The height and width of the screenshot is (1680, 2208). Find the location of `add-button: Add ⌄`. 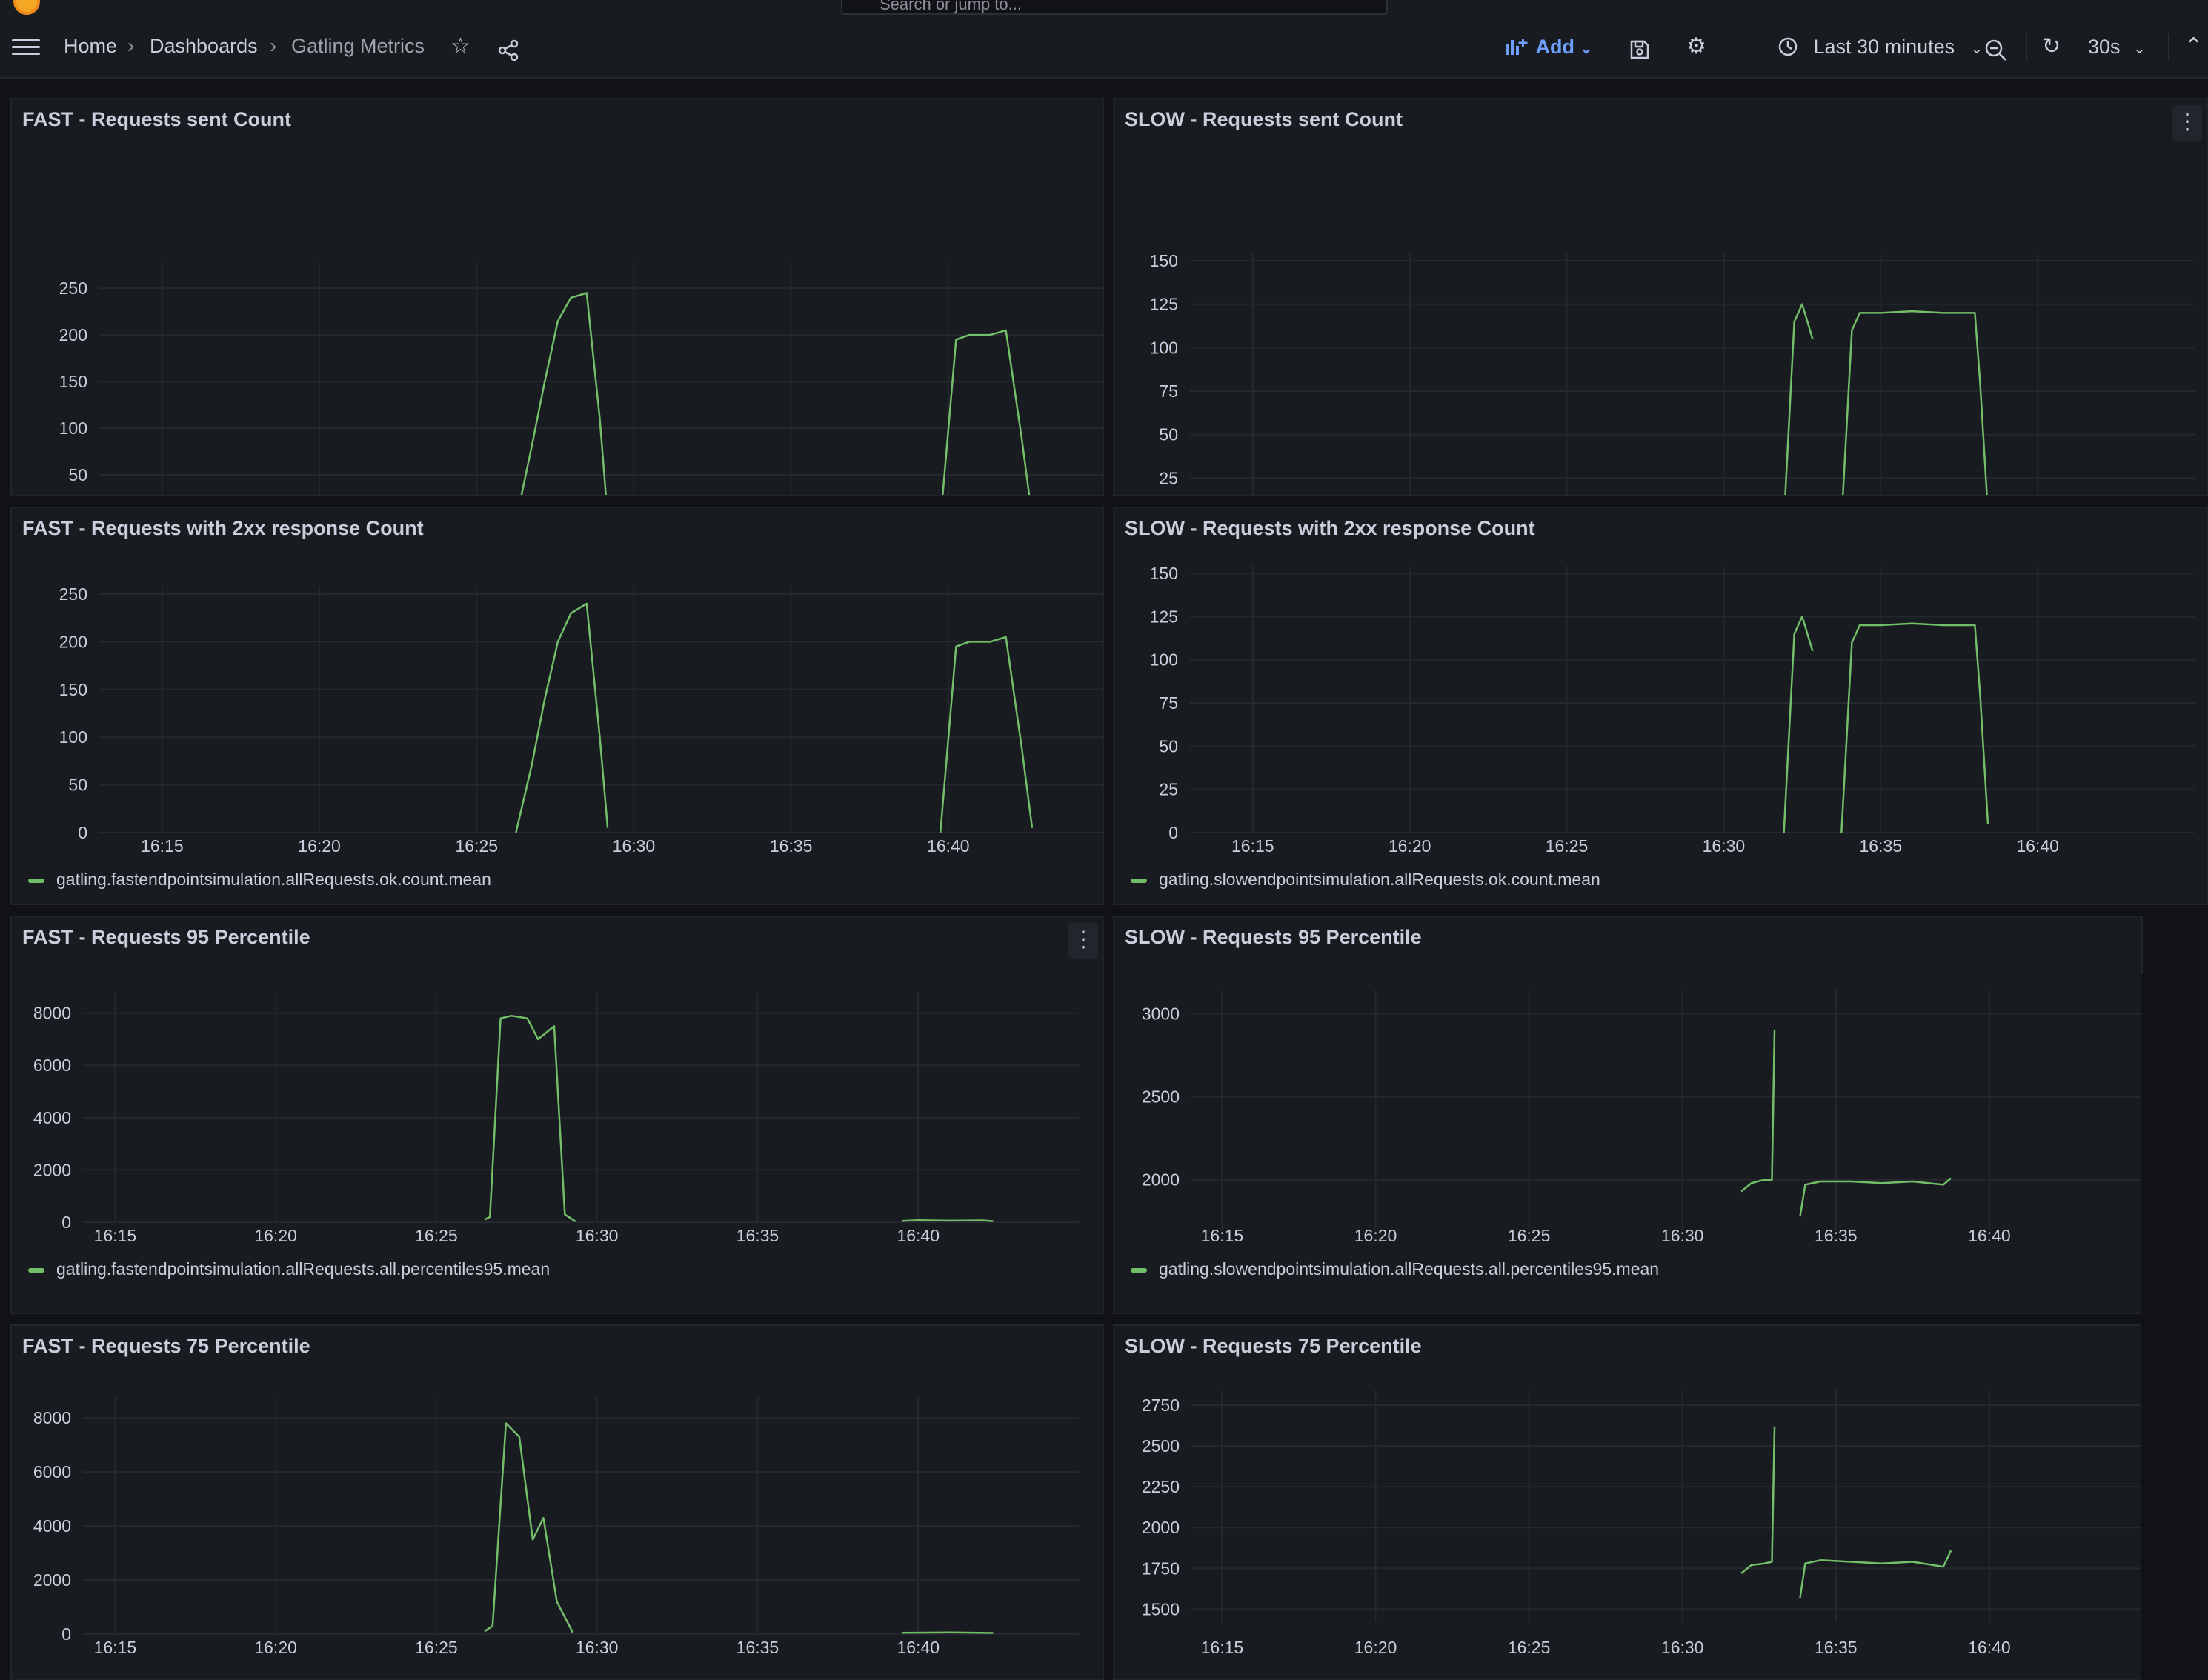

add-button: Add ⌄ is located at coordinates (1548, 47).